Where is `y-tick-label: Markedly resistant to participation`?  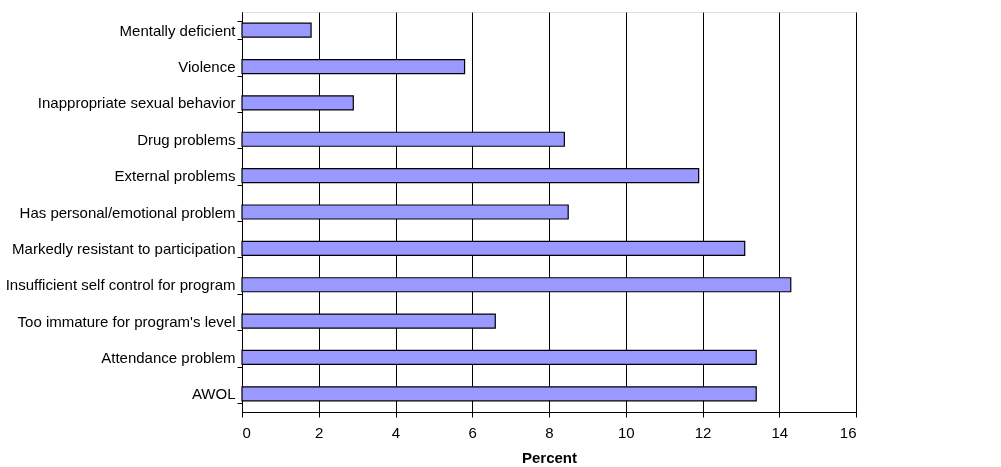 y-tick-label: Markedly resistant to participation is located at coordinates (124, 248).